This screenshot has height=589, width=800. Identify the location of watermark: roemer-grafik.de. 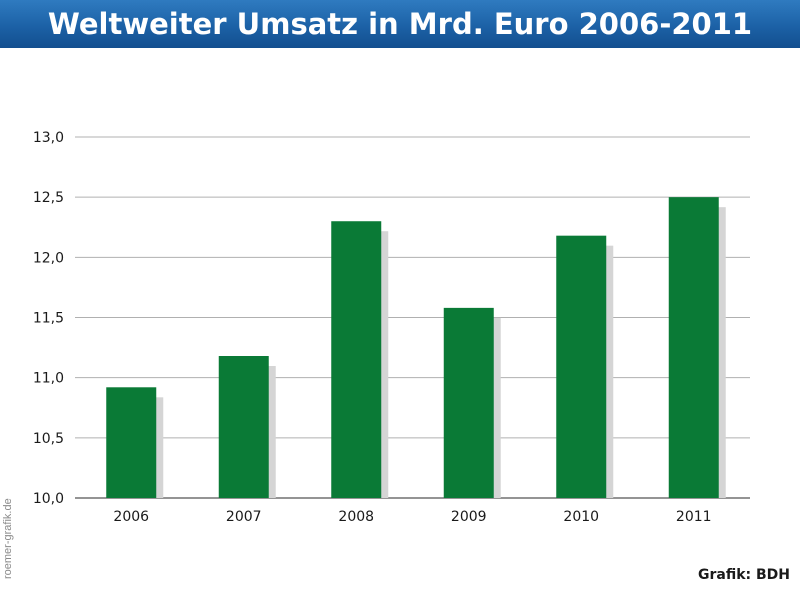
(8, 538).